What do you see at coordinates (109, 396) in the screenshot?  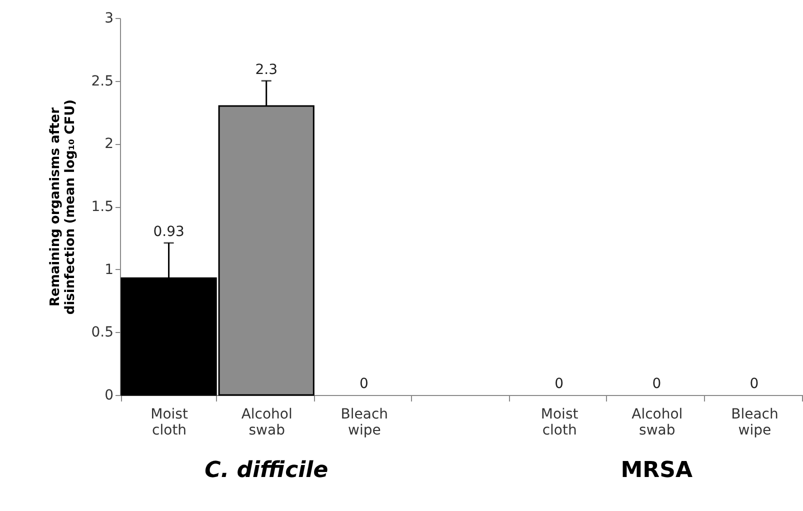 I see `y-tick-label: 0` at bounding box center [109, 396].